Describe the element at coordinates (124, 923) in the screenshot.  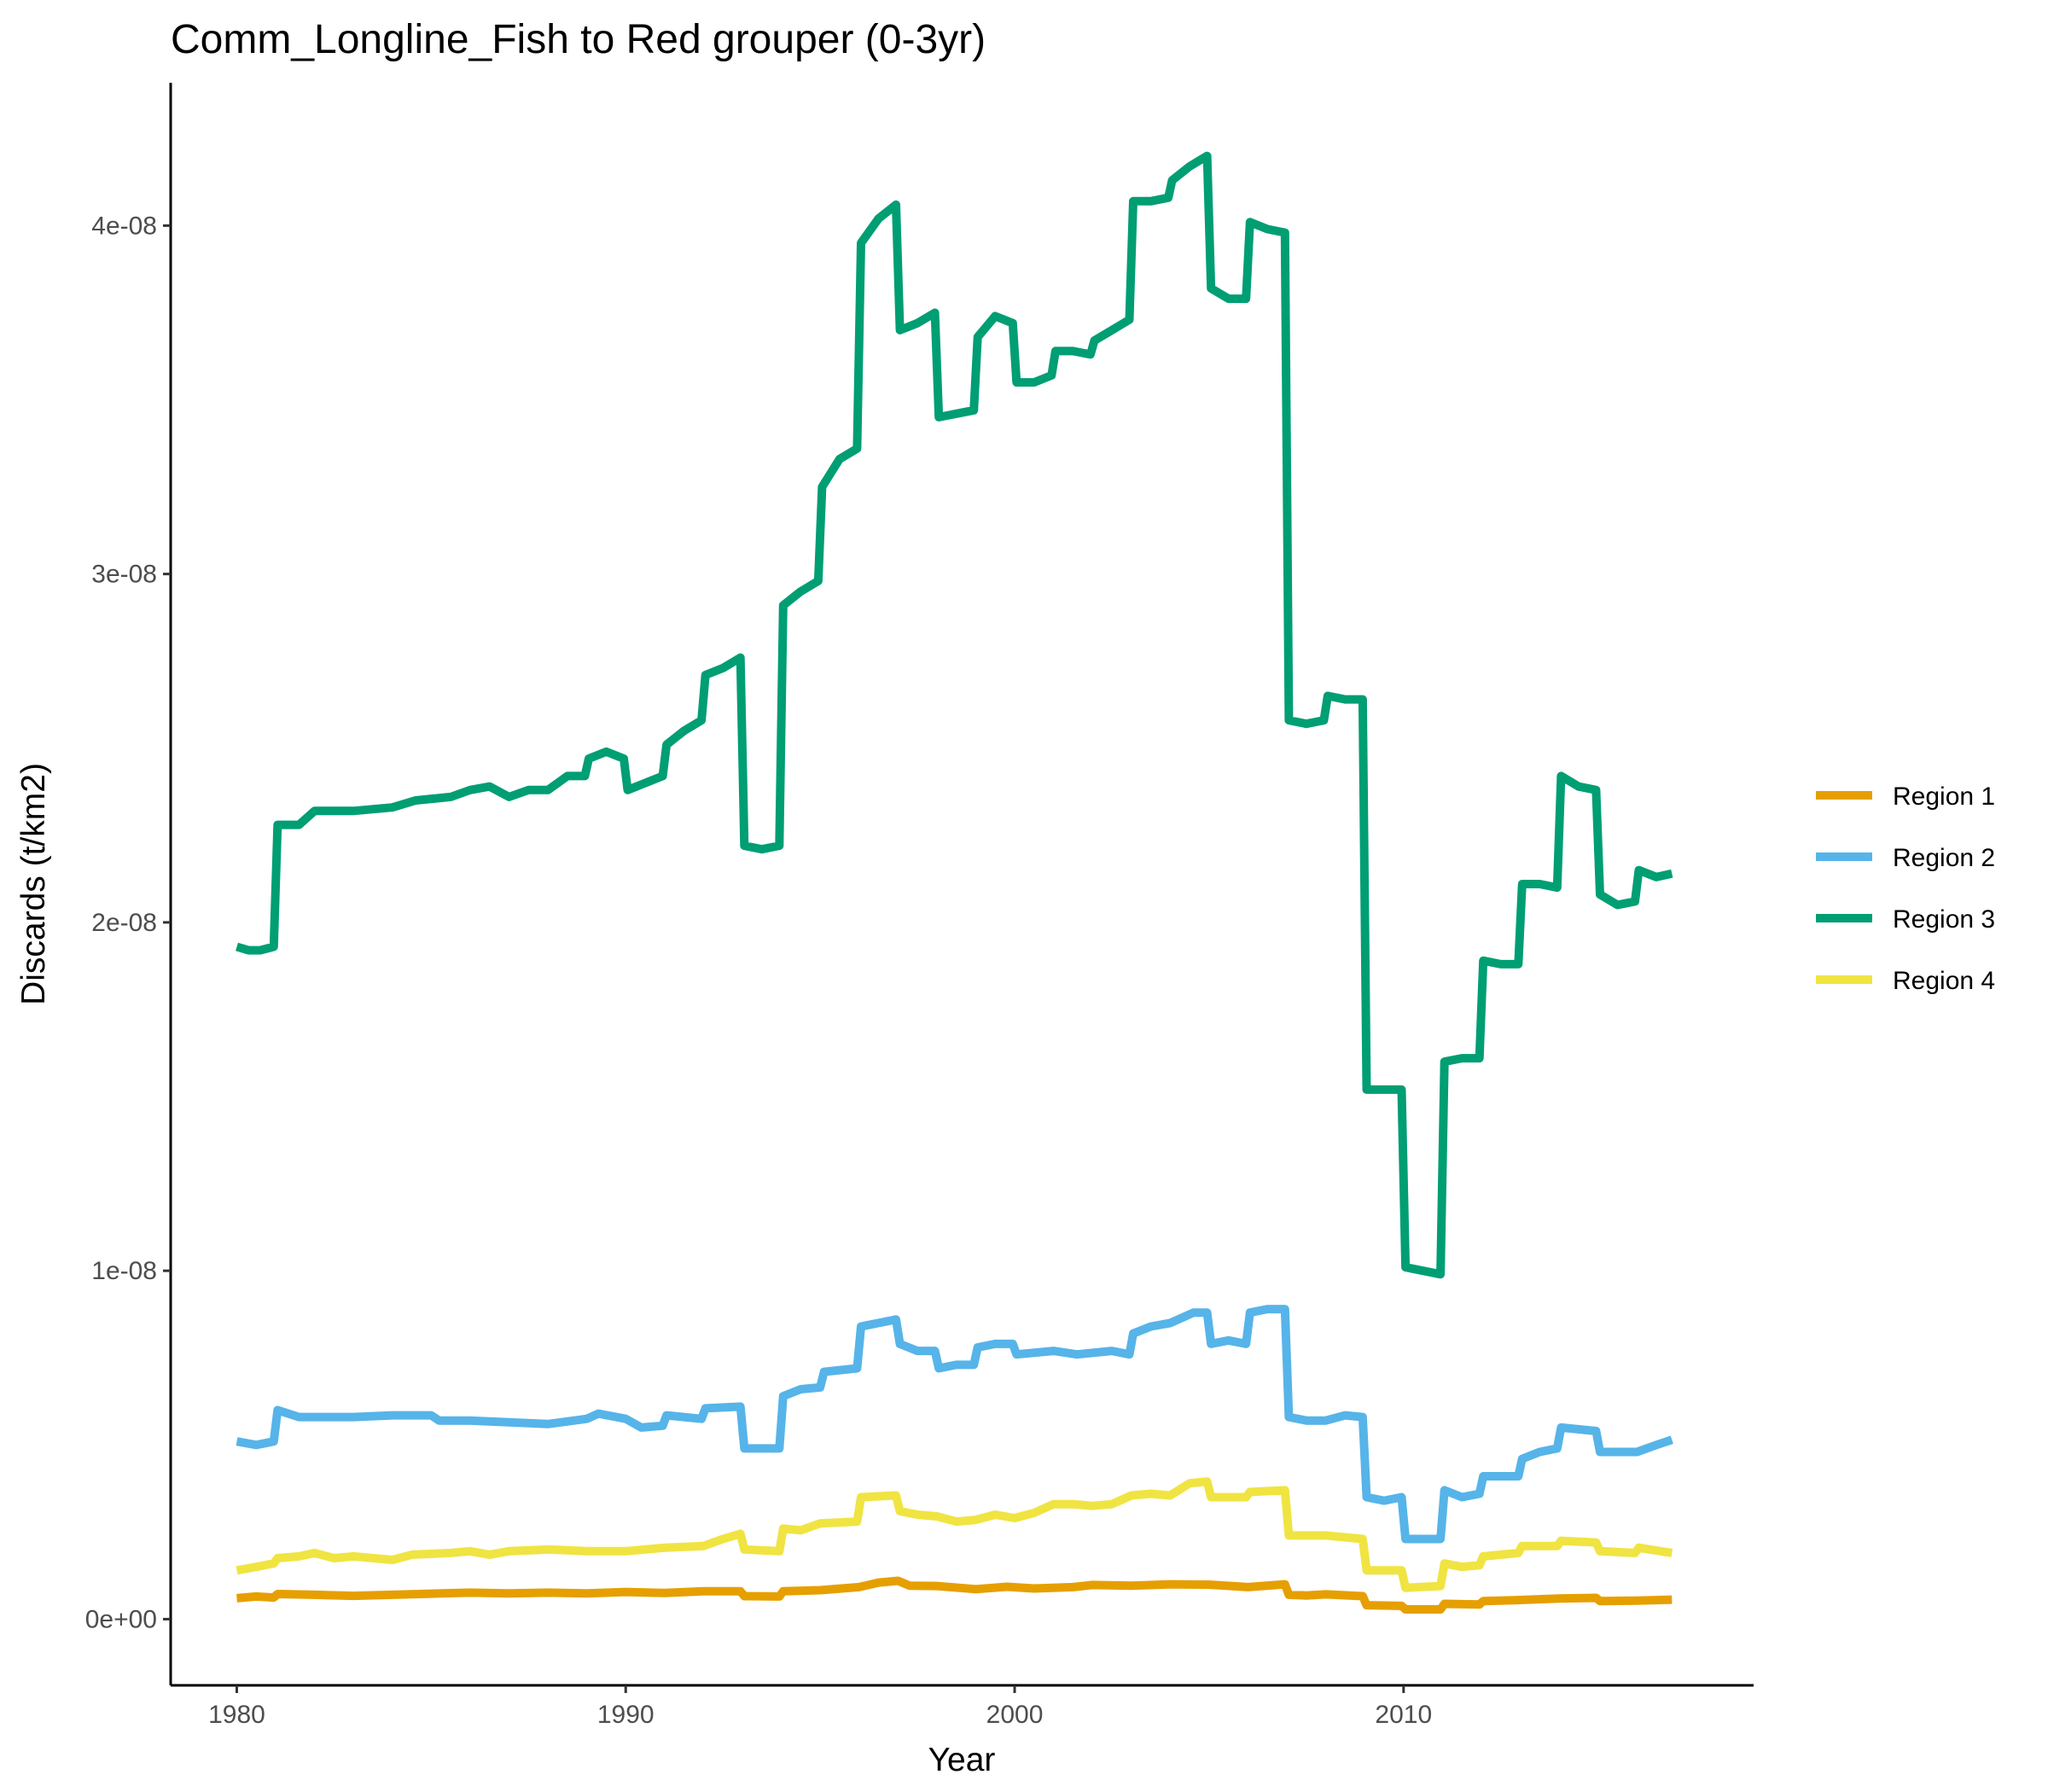
I see `y-tick-label: 2e-08` at that location.